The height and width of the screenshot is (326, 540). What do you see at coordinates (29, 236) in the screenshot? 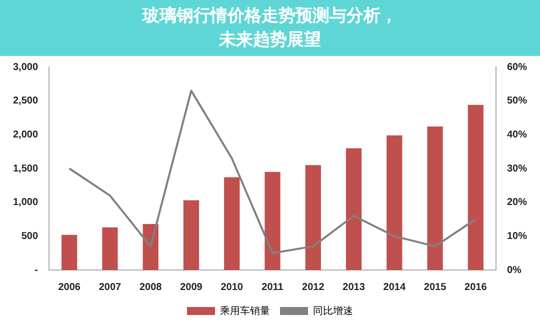
I see `y-tick-label: 500` at bounding box center [29, 236].